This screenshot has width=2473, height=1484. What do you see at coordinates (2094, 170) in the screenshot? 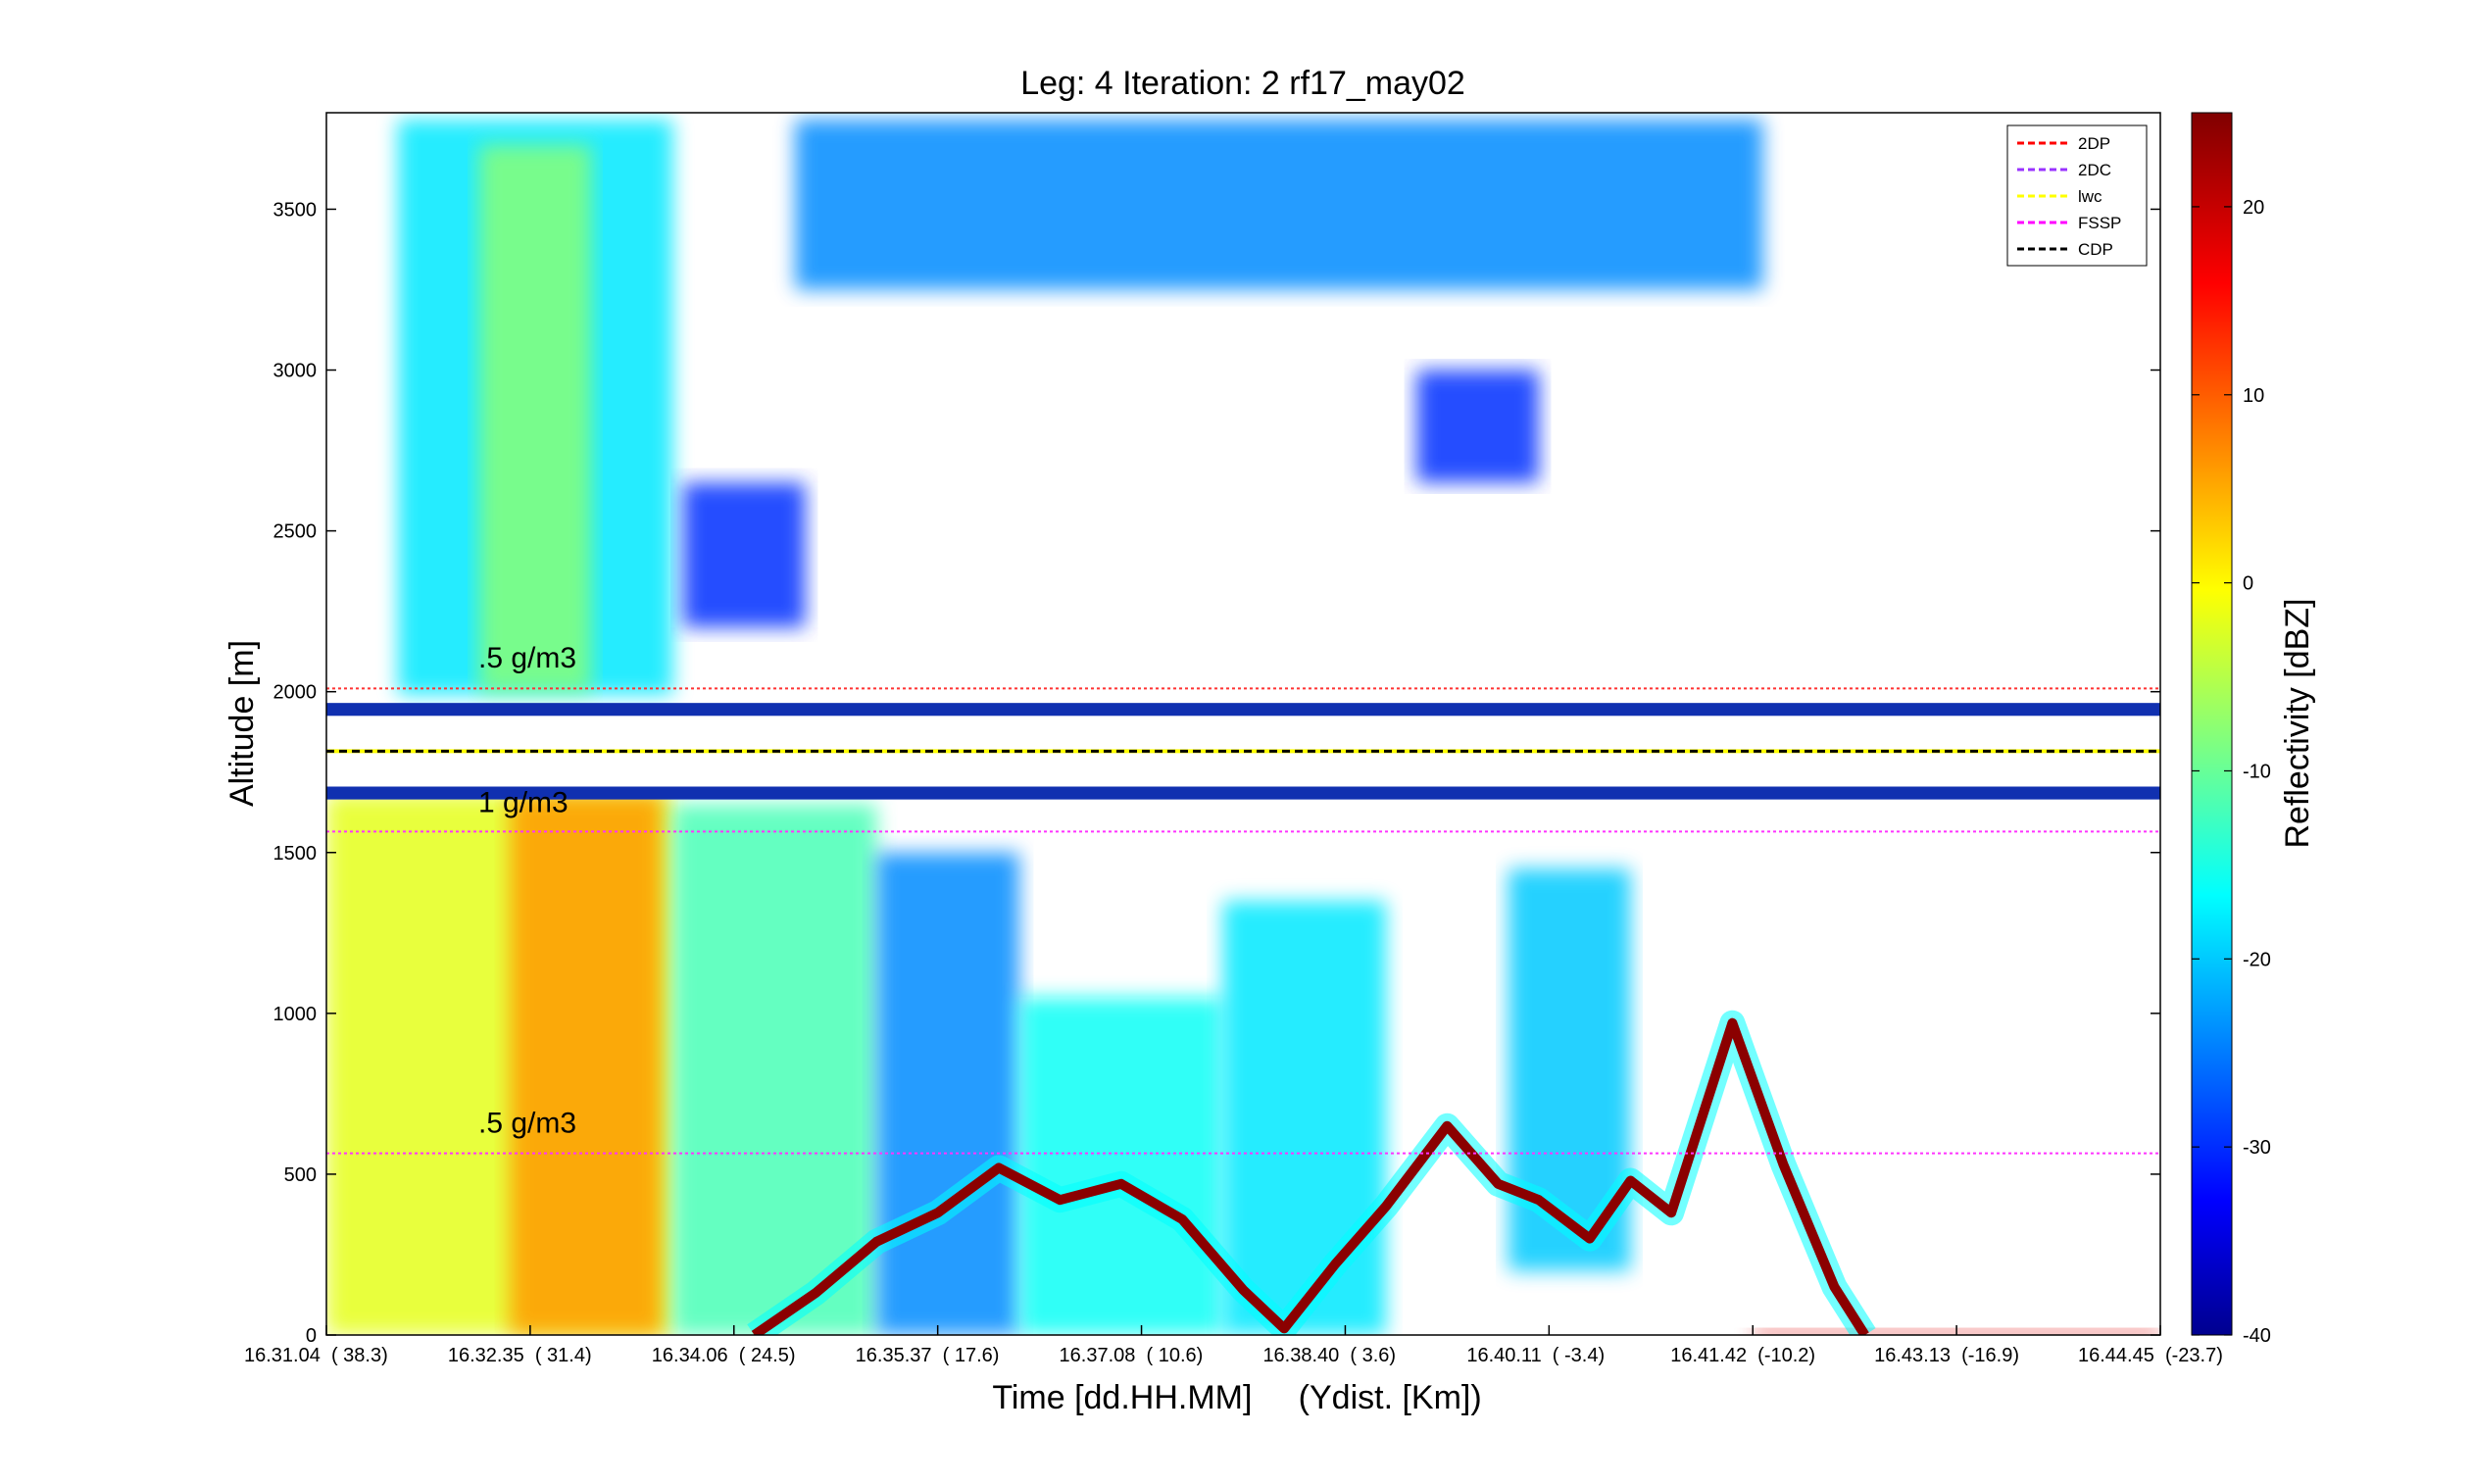
I see `legend-label: 2DC` at bounding box center [2094, 170].